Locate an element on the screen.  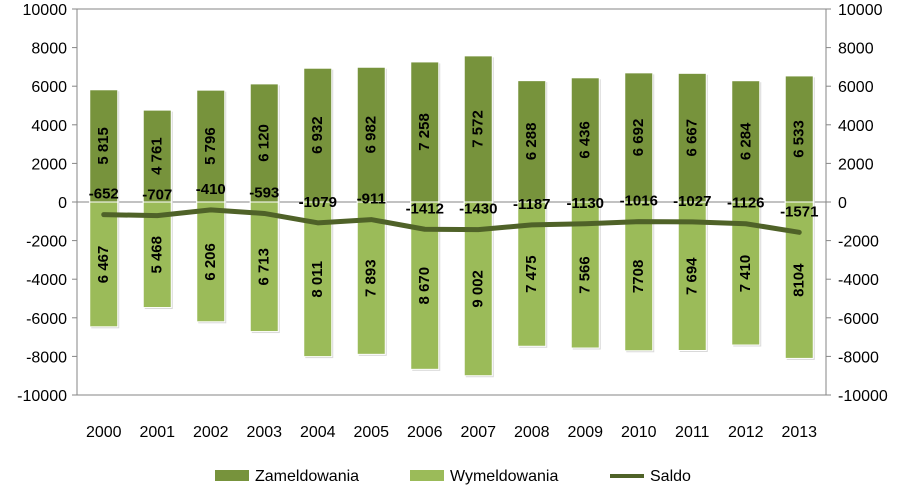
bar-data-label: 5 468 is located at coordinates (157, 255).